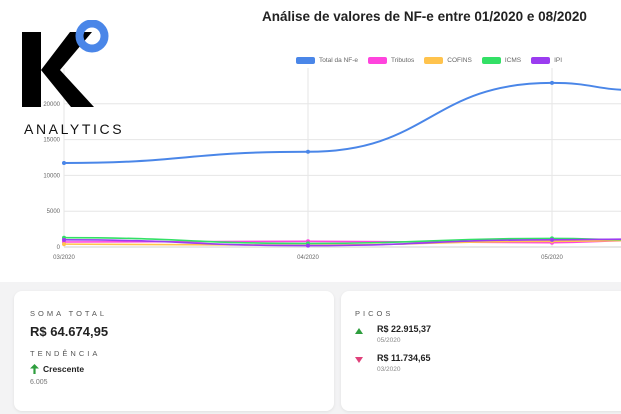  I want to click on legend-label: IPI, so click(558, 60).